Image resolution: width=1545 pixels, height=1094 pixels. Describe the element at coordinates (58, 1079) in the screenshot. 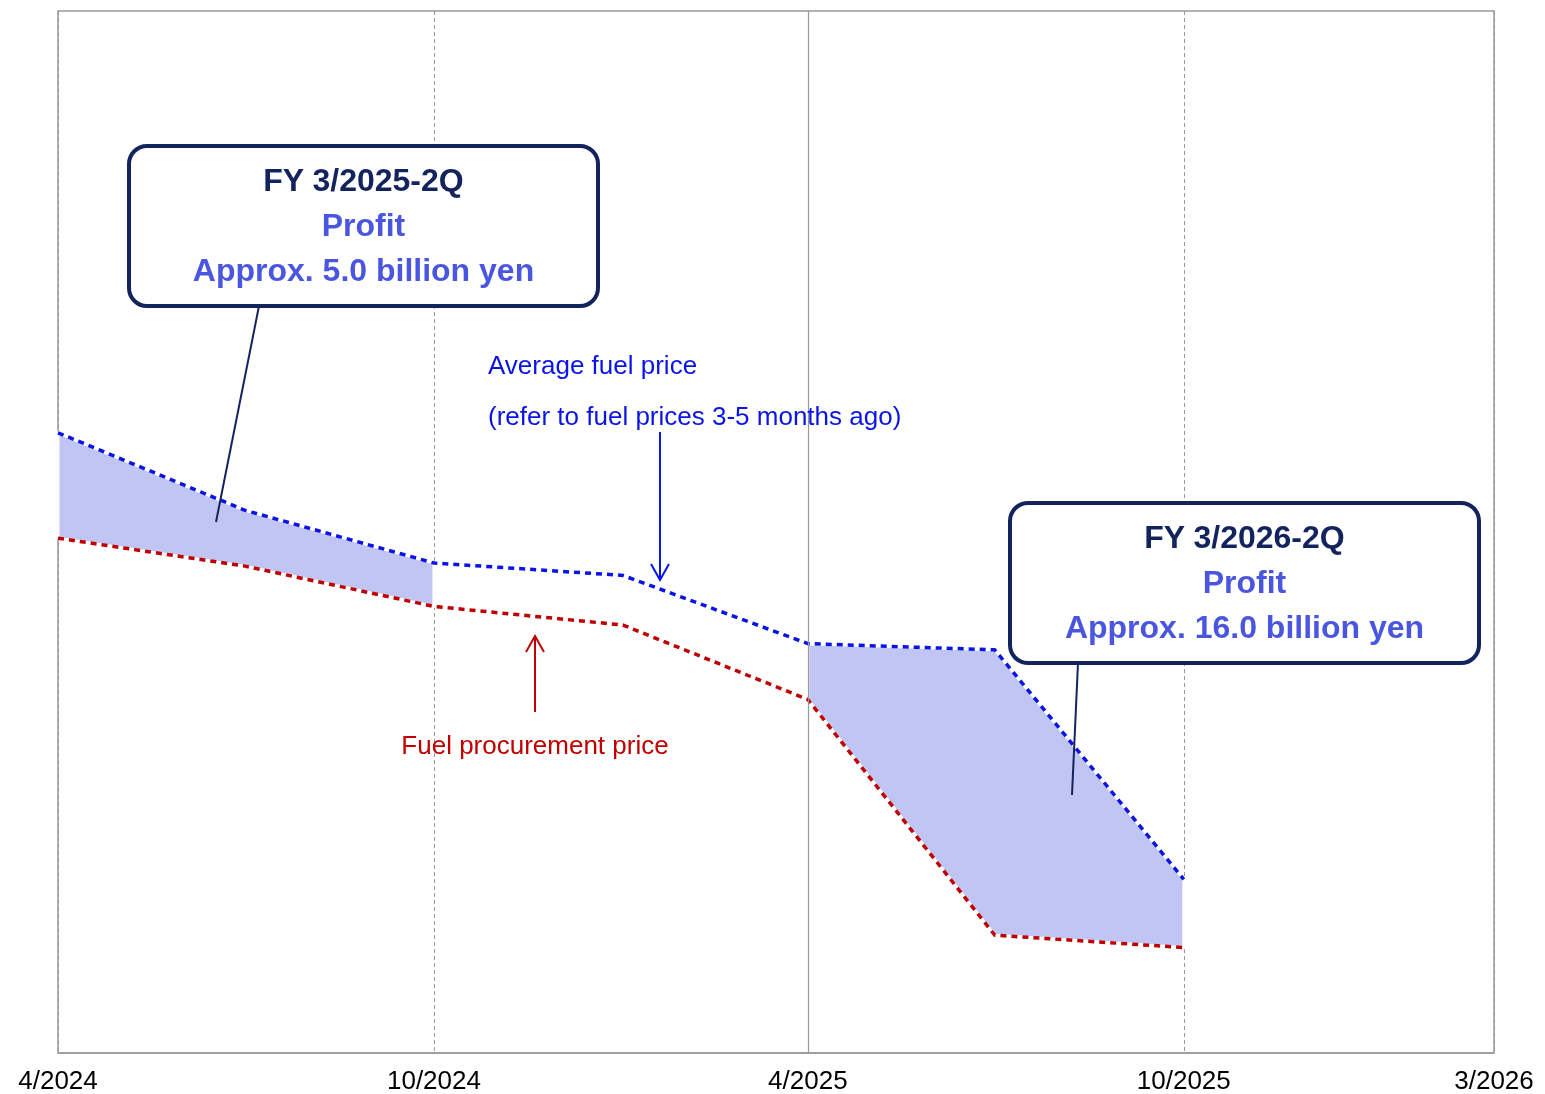

I see `x-tick-label: 4/2024` at that location.